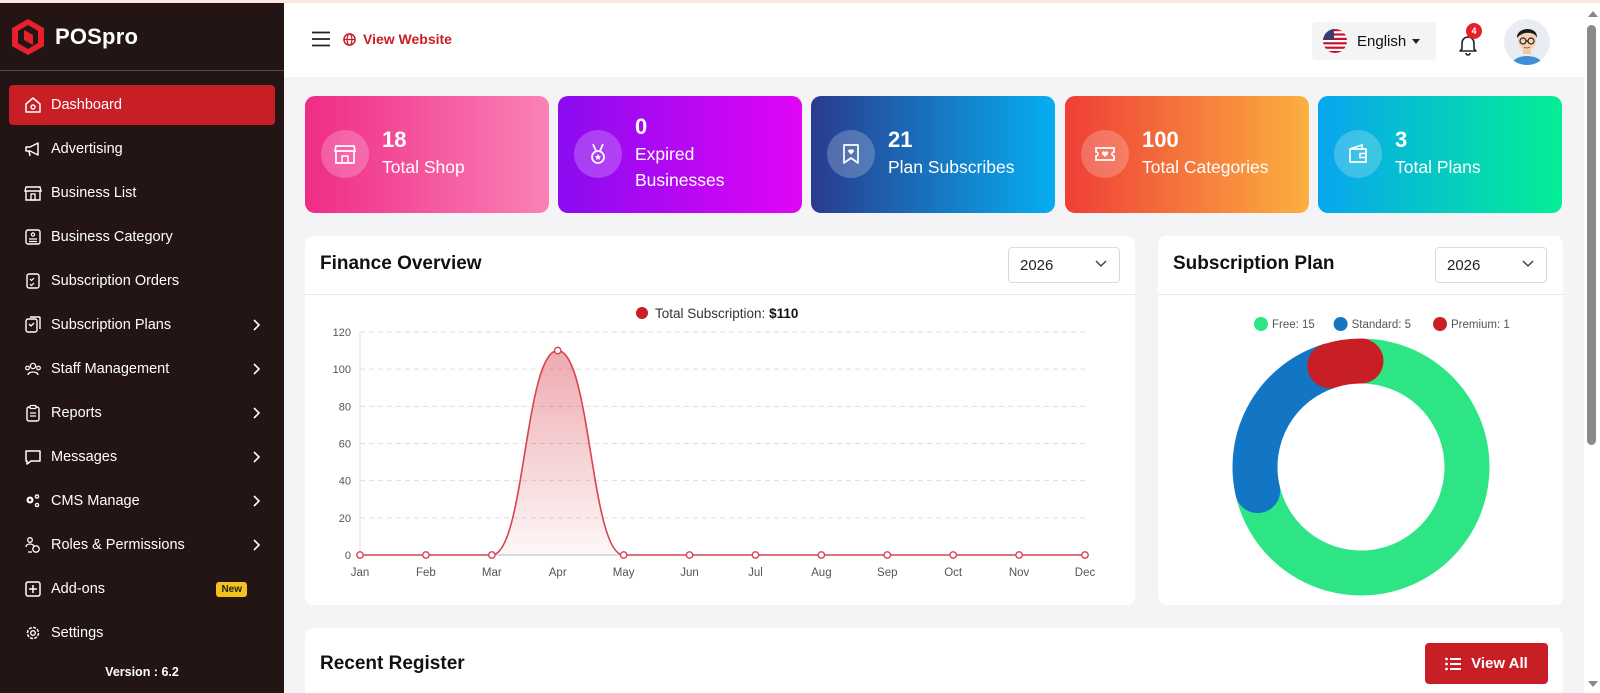 The height and width of the screenshot is (693, 1600). What do you see at coordinates (1491, 265) in the screenshot?
I see `subscription-year-select: 2026` at bounding box center [1491, 265].